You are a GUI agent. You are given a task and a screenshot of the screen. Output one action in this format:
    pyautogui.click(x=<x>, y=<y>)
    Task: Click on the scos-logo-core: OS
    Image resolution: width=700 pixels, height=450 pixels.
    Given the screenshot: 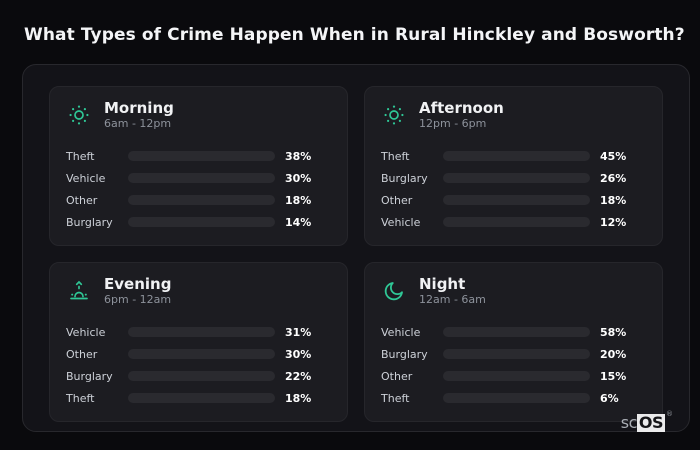 What is the action you would take?
    pyautogui.click(x=650, y=422)
    